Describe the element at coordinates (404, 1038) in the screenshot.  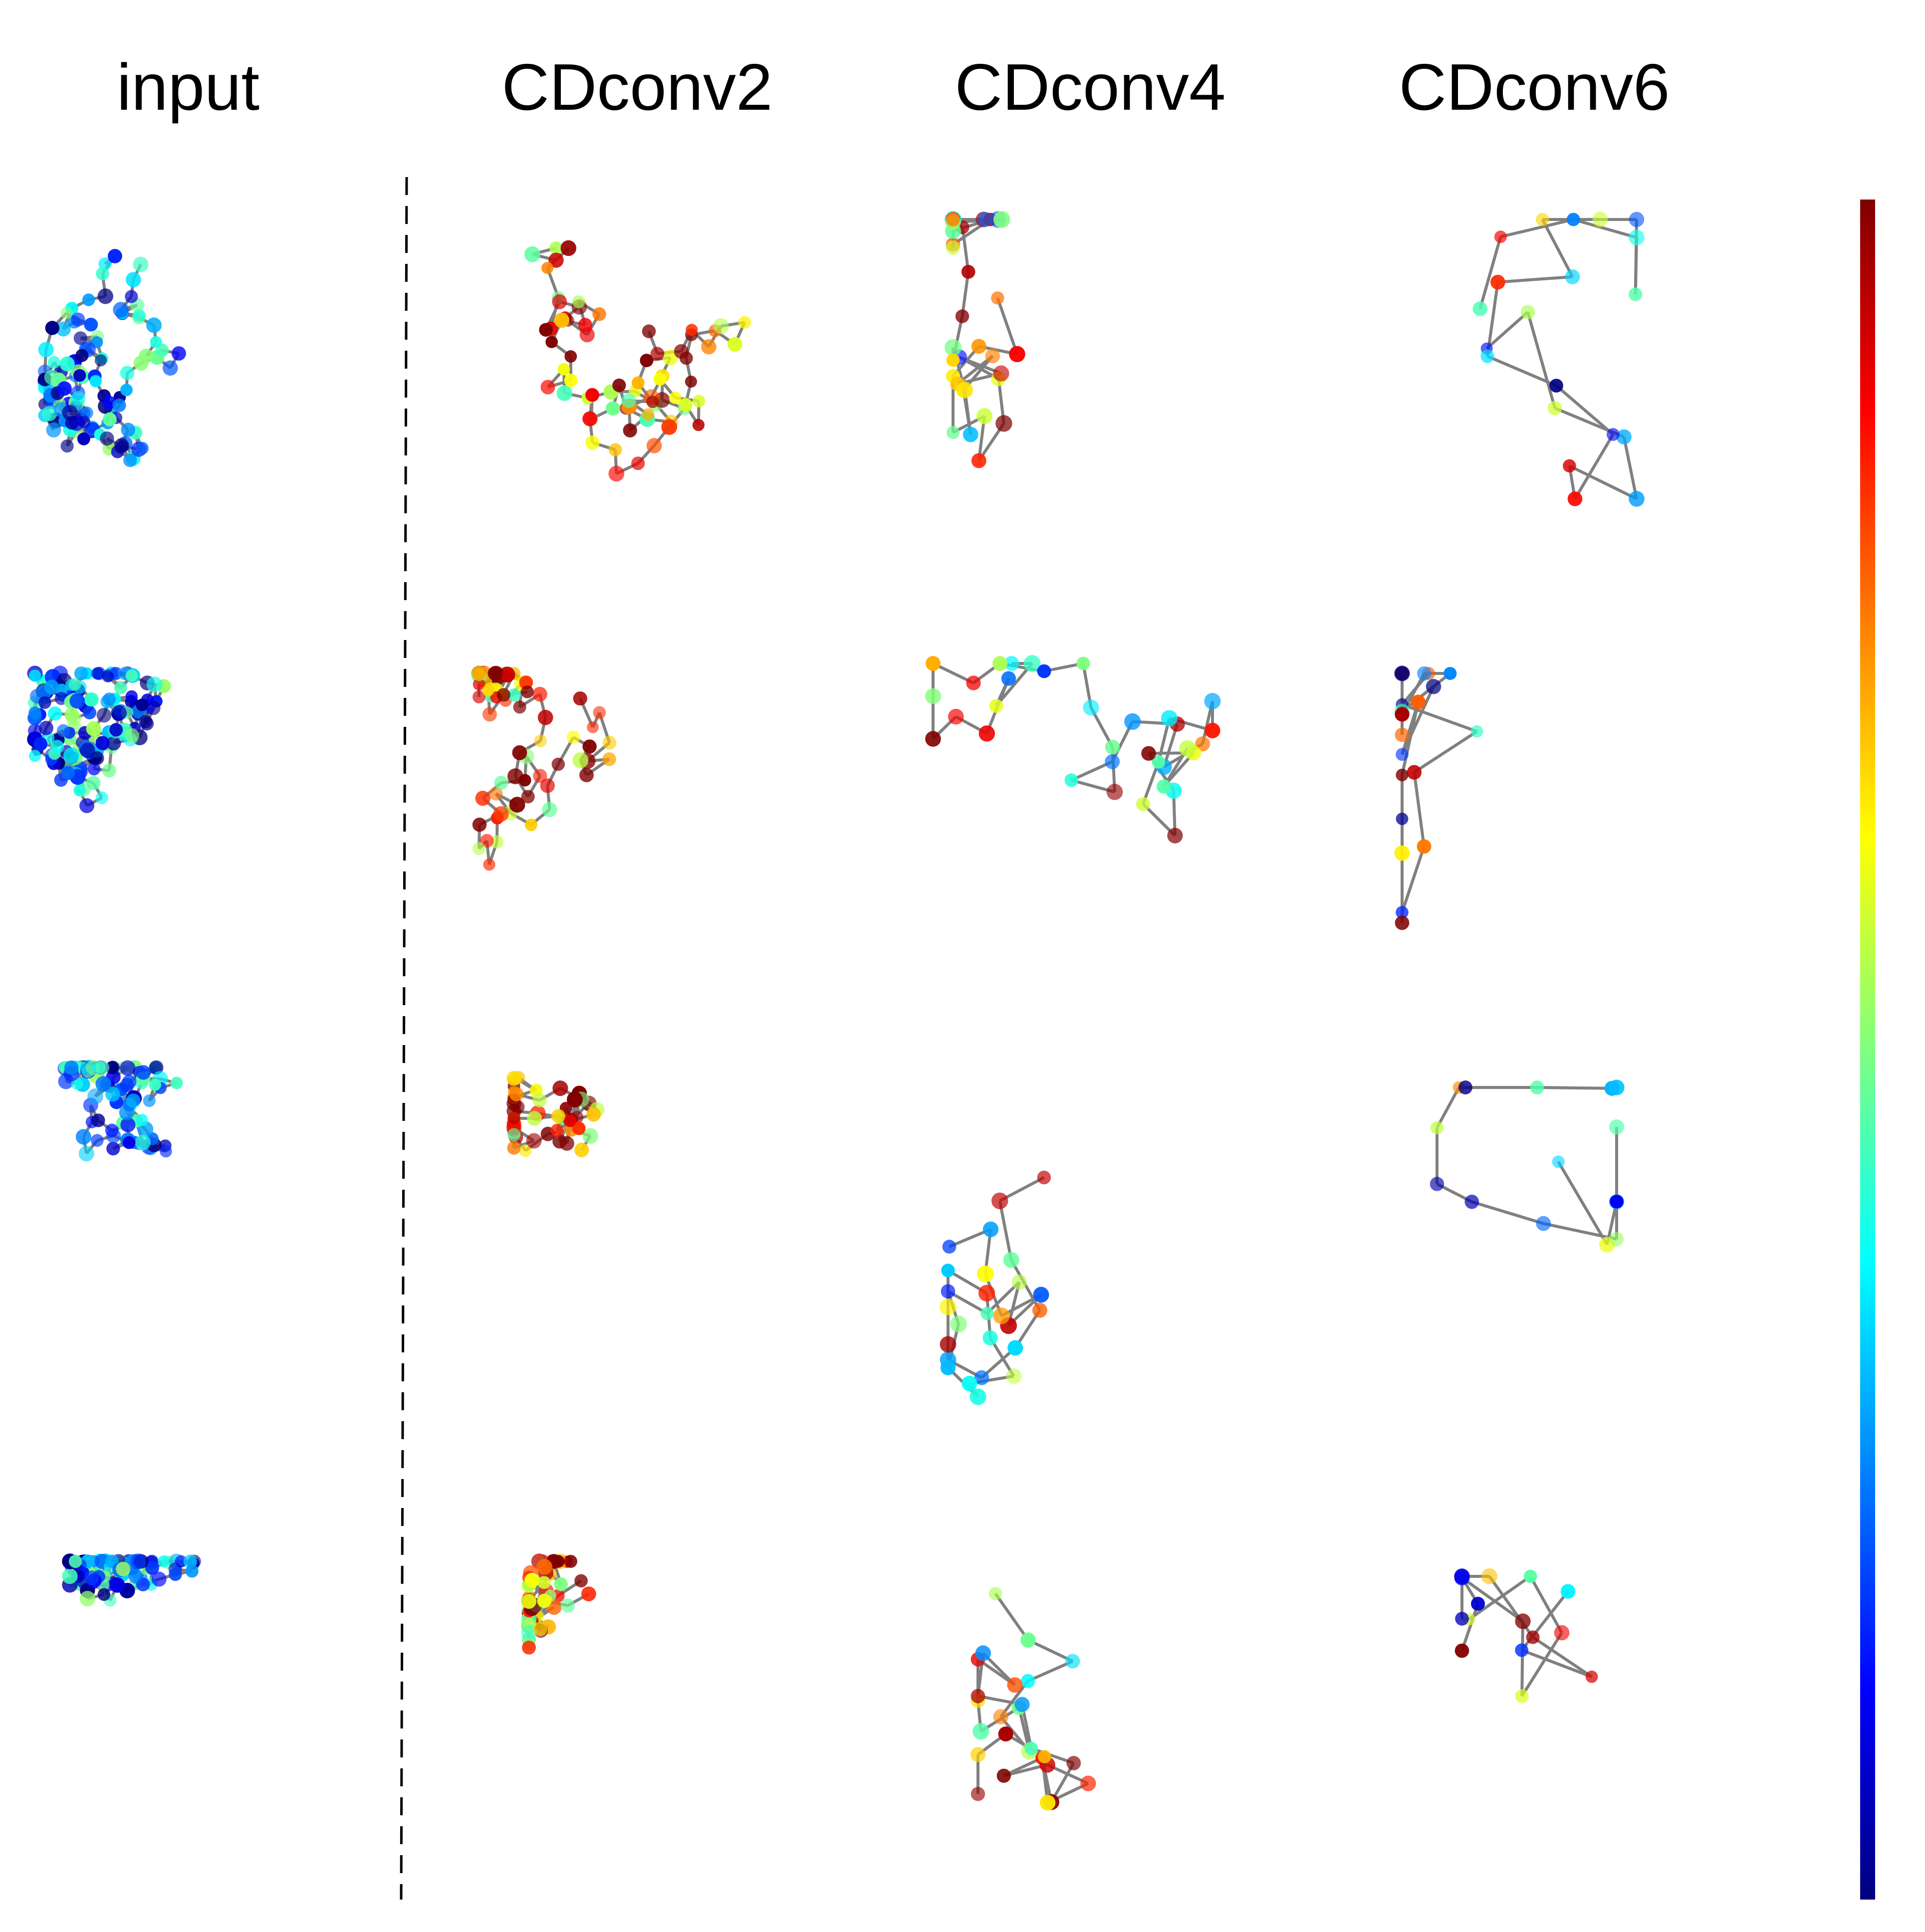
I see `column-divider` at that location.